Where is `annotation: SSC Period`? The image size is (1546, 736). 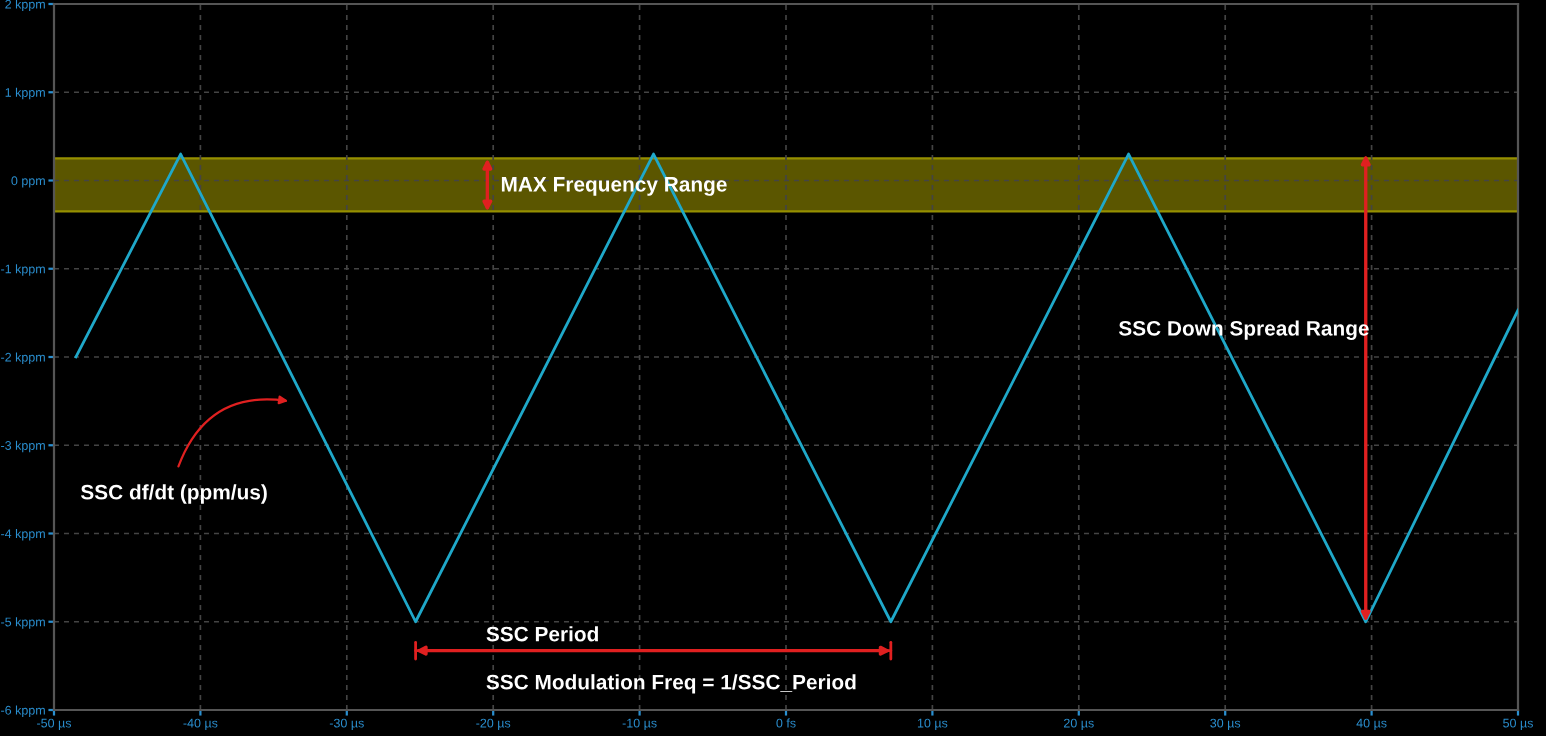 annotation: SSC Period is located at coordinates (542, 634).